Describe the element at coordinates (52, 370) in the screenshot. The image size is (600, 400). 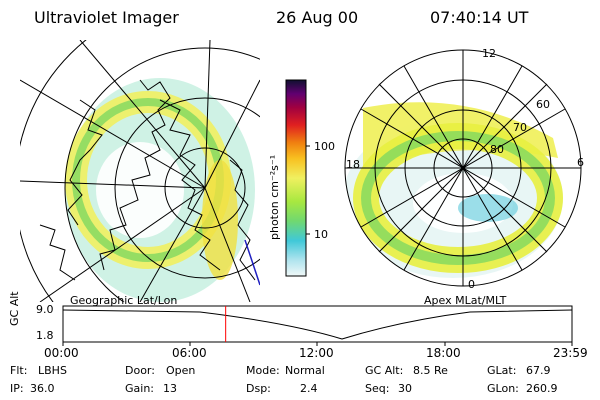
I see `flt-value: LBHS` at that location.